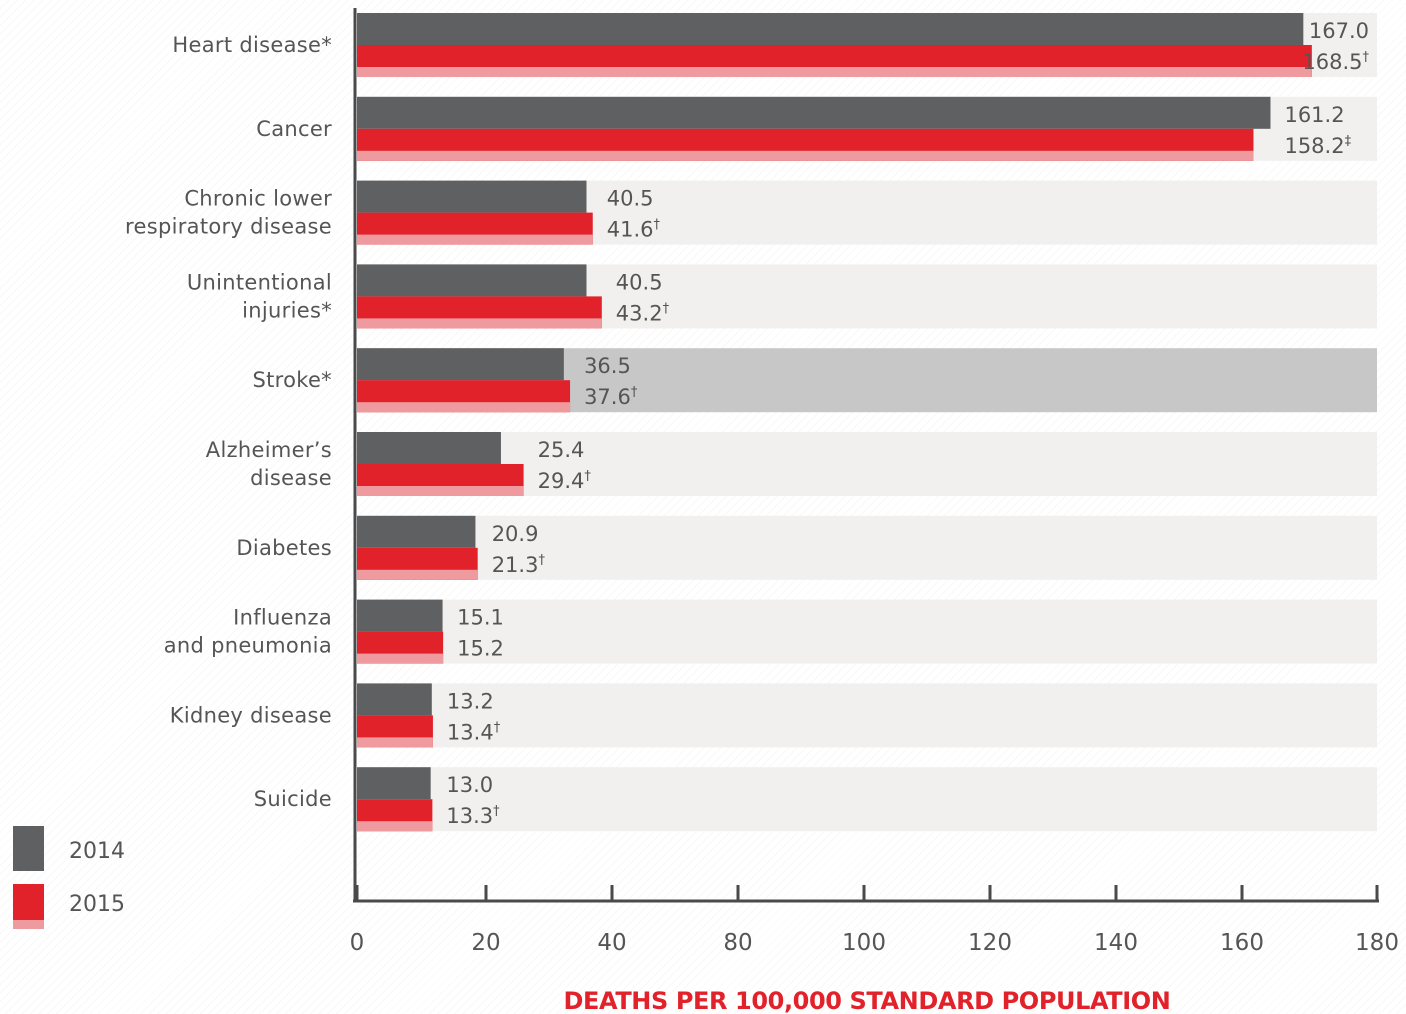 This screenshot has height=1014, width=1406. I want to click on x-tick-label: 140, so click(1116, 943).